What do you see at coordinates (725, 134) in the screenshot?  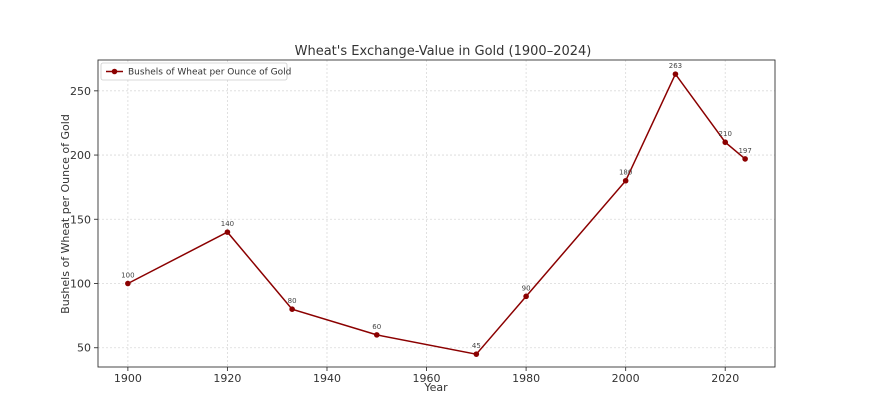 I see `data-label: 210` at bounding box center [725, 134].